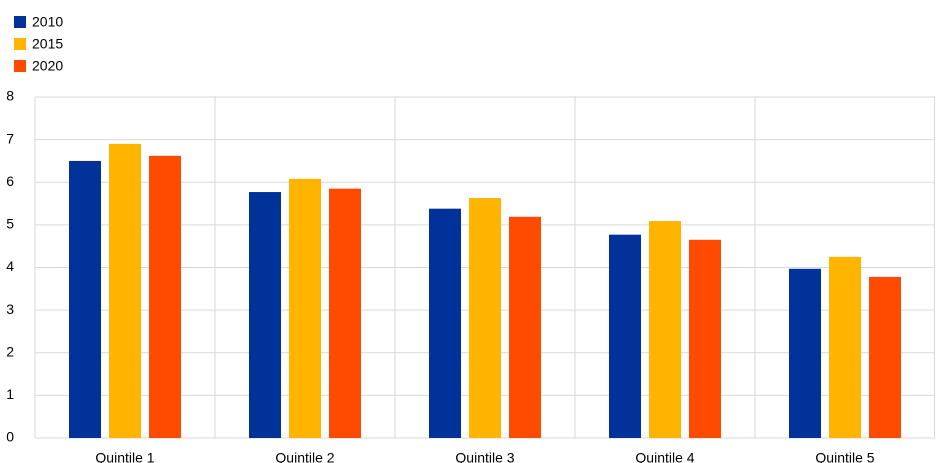 Image resolution: width=936 pixels, height=463 pixels. Describe the element at coordinates (10, 437) in the screenshot. I see `y-tick-label: 0` at that location.